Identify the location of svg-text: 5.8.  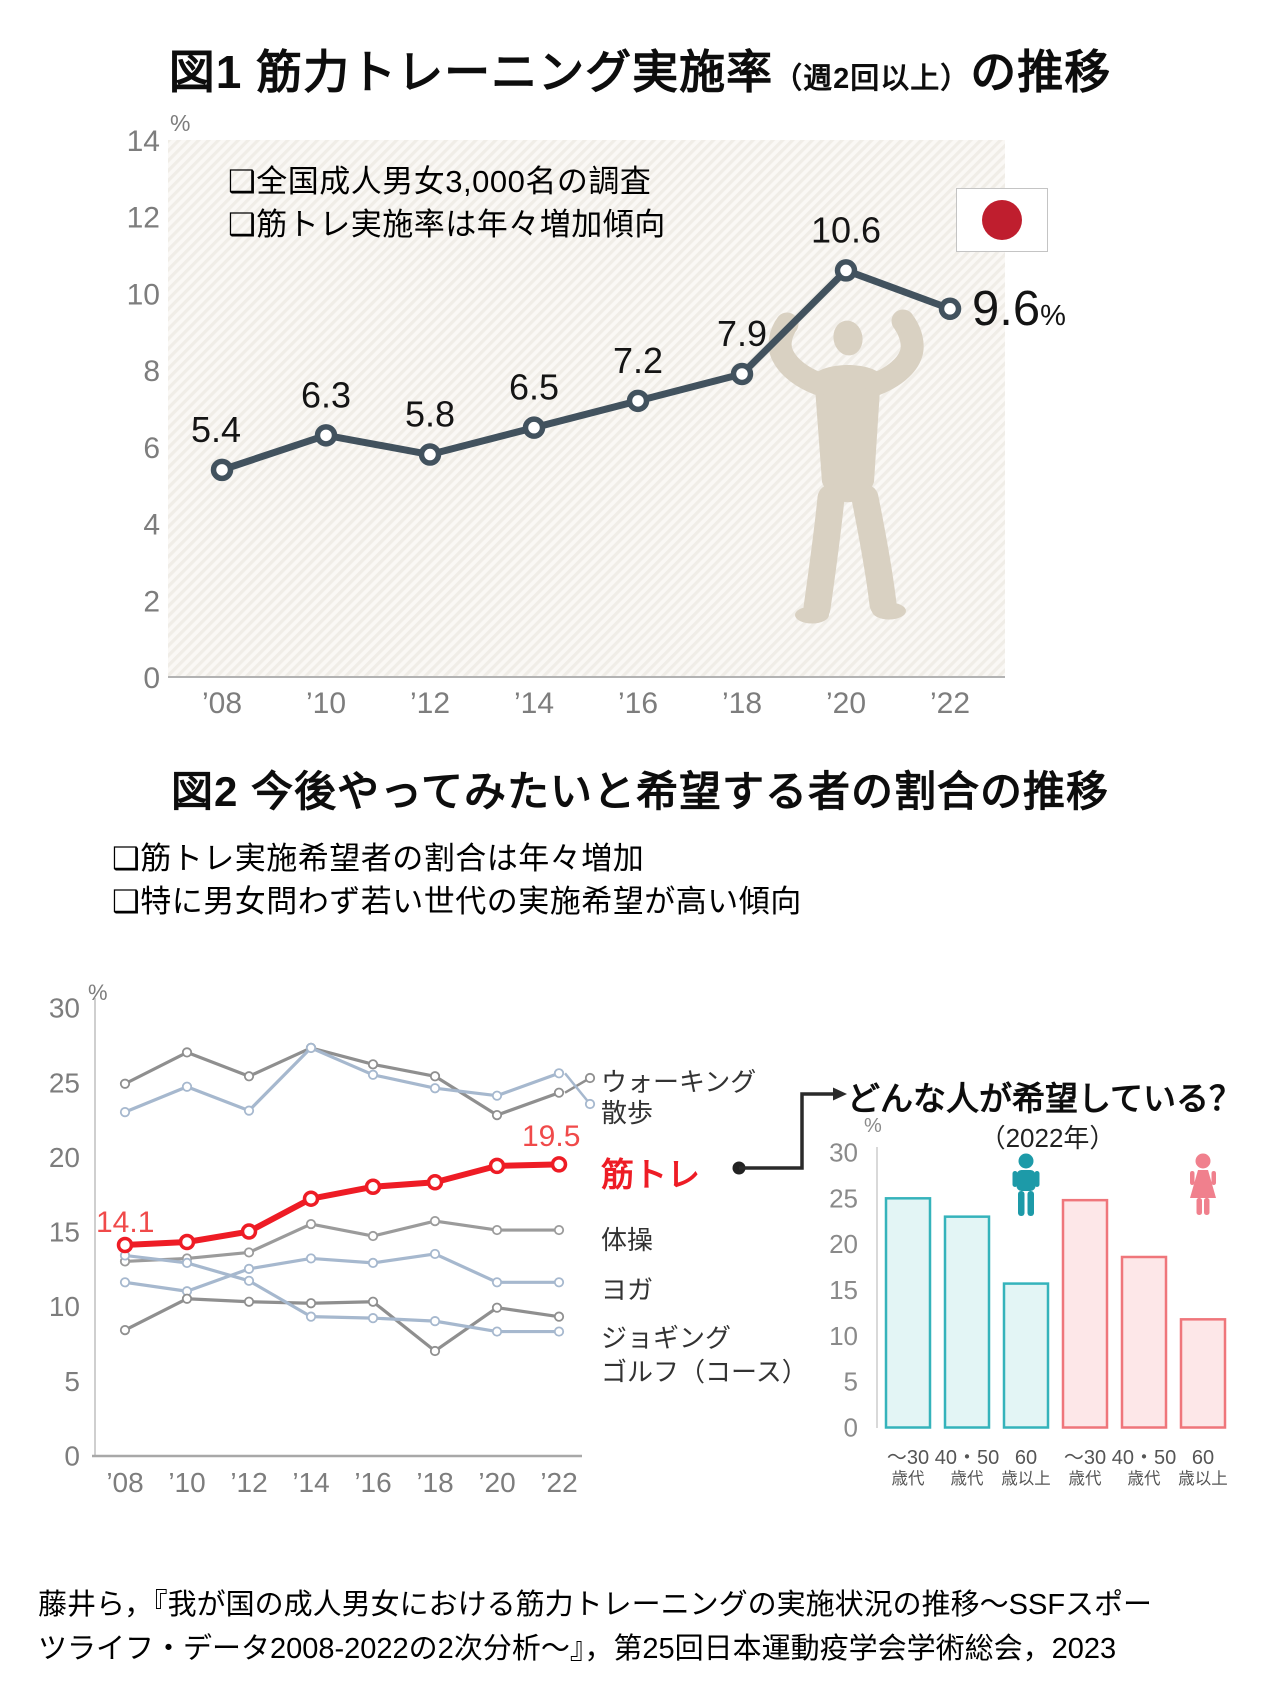
(430, 414).